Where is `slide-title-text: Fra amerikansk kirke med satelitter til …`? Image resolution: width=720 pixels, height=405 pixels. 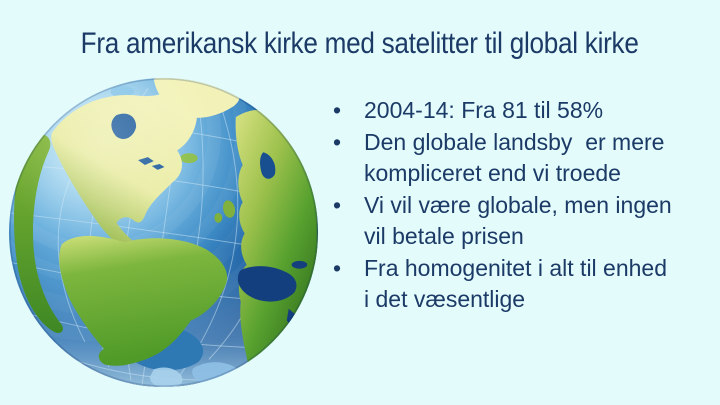 slide-title-text: Fra amerikansk kirke med satelitter til … is located at coordinates (360, 43).